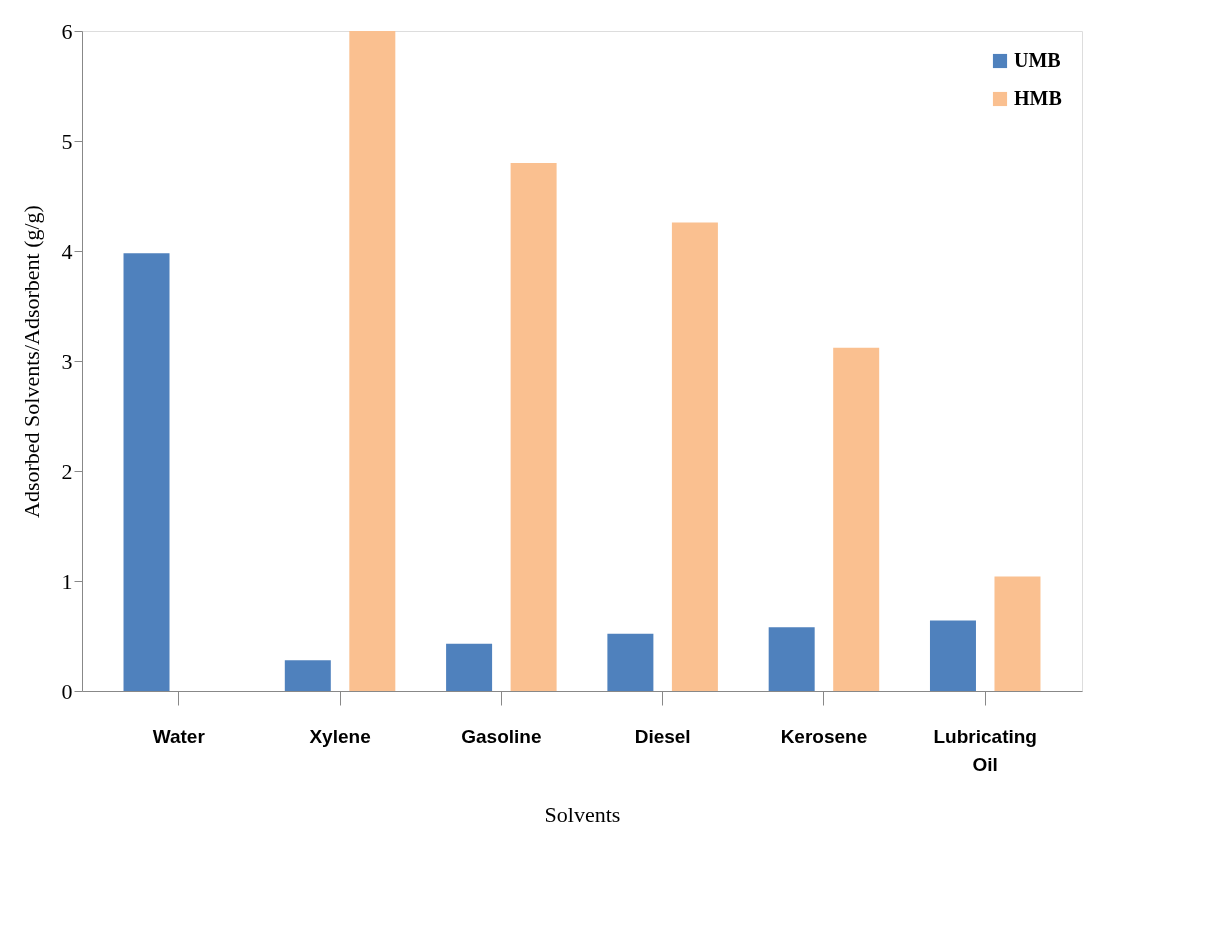  I want to click on y-tick-label: 3, so click(67, 361).